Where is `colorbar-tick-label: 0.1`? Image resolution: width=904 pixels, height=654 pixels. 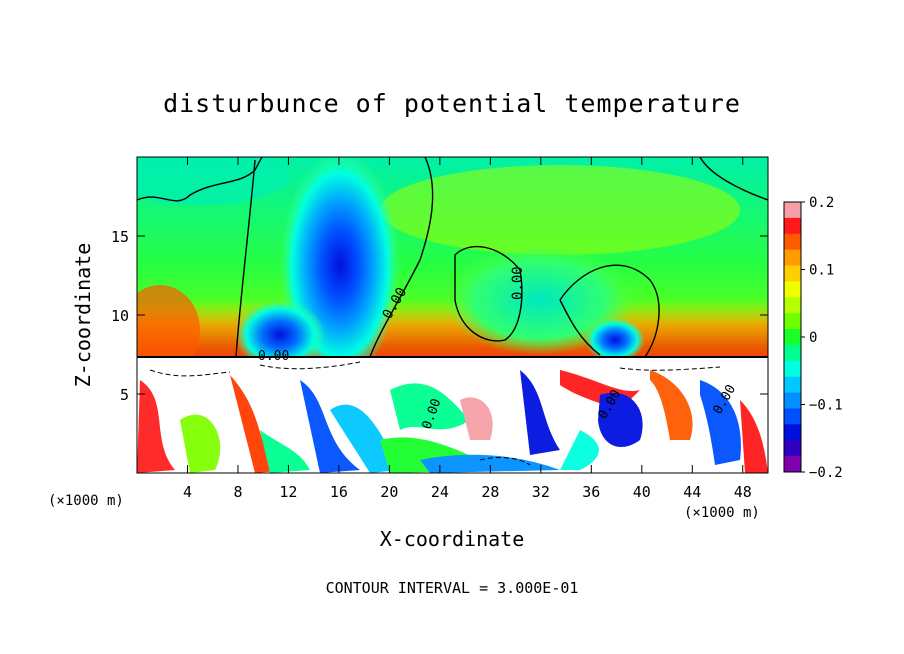
colorbar-tick-label: 0.1 is located at coordinates (821, 271).